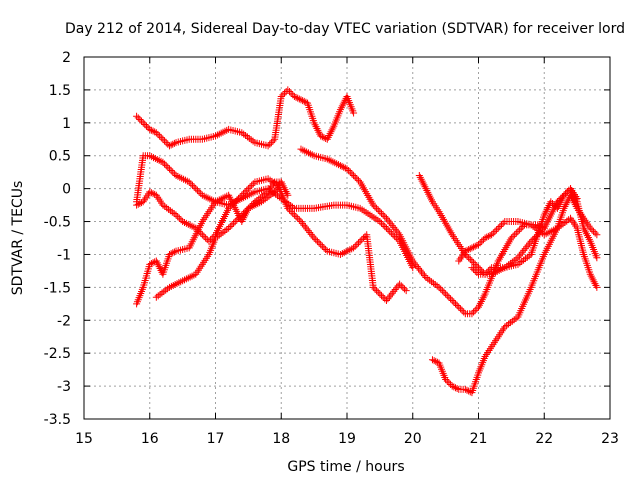 The width and height of the screenshot is (640, 480). What do you see at coordinates (66, 190) in the screenshot?
I see `y-tick-label: 0` at bounding box center [66, 190].